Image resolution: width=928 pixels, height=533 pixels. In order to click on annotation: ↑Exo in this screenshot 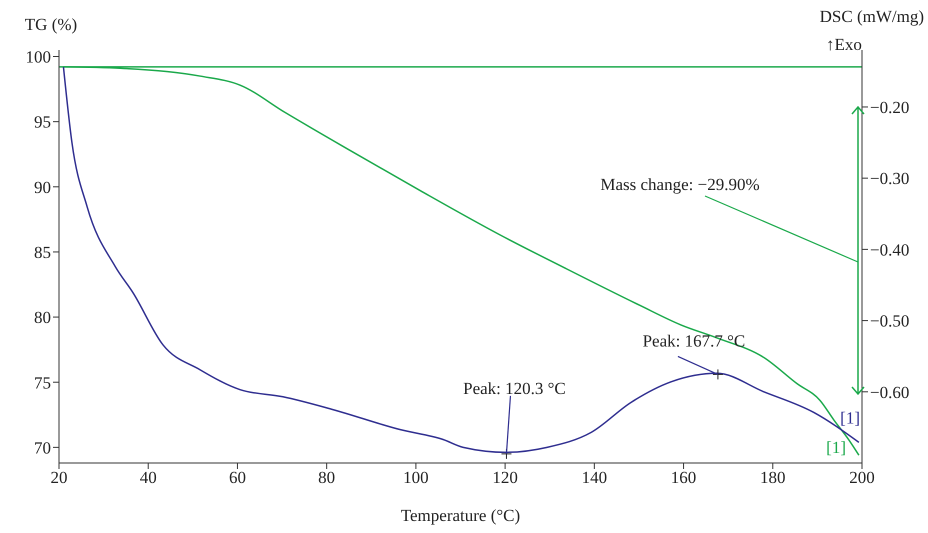, I will do `click(844, 44)`.